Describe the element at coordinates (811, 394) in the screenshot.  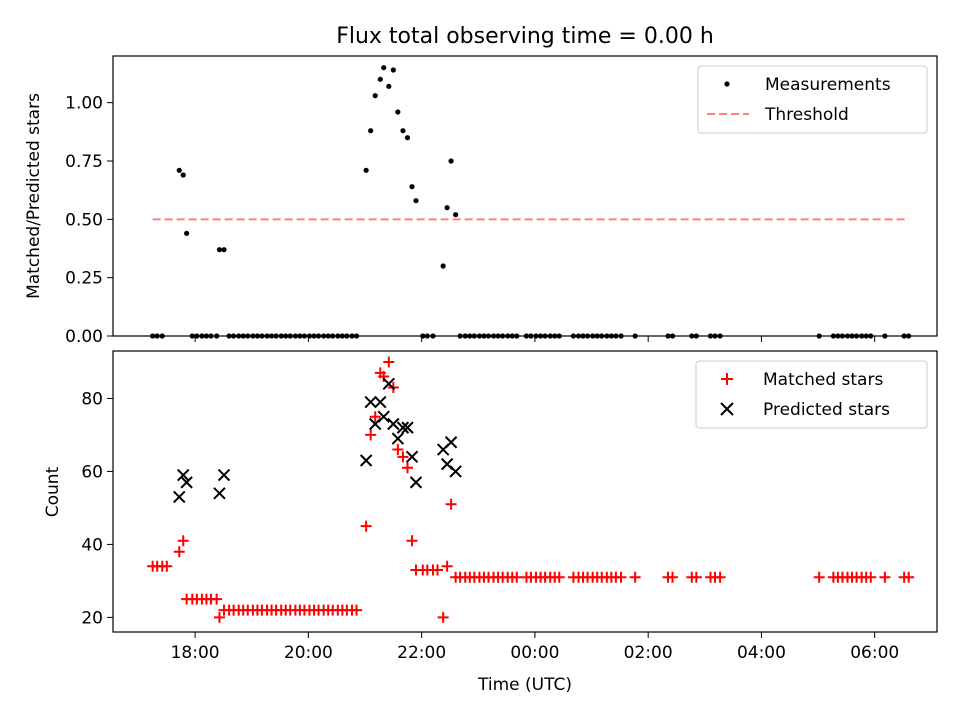
I see `bottom-legend-box` at that location.